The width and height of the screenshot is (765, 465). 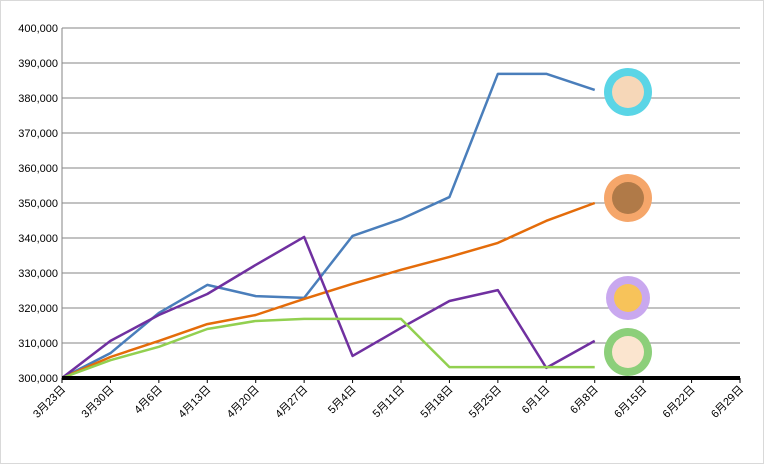 I want to click on y-tick-label: 310,000, so click(x=38, y=344).